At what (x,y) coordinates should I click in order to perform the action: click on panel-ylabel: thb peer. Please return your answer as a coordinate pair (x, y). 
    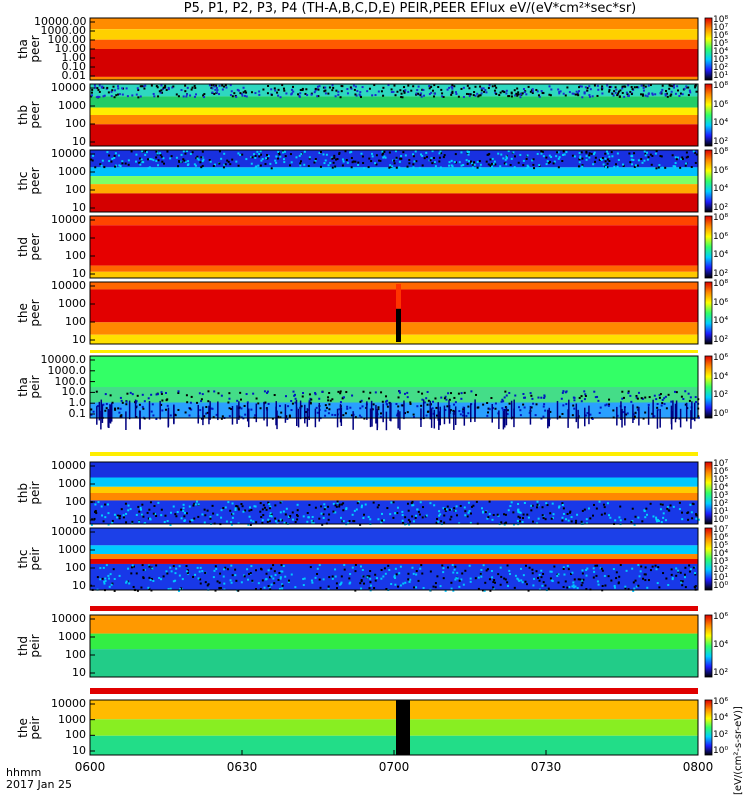
    Looking at the image, I should click on (29, 115).